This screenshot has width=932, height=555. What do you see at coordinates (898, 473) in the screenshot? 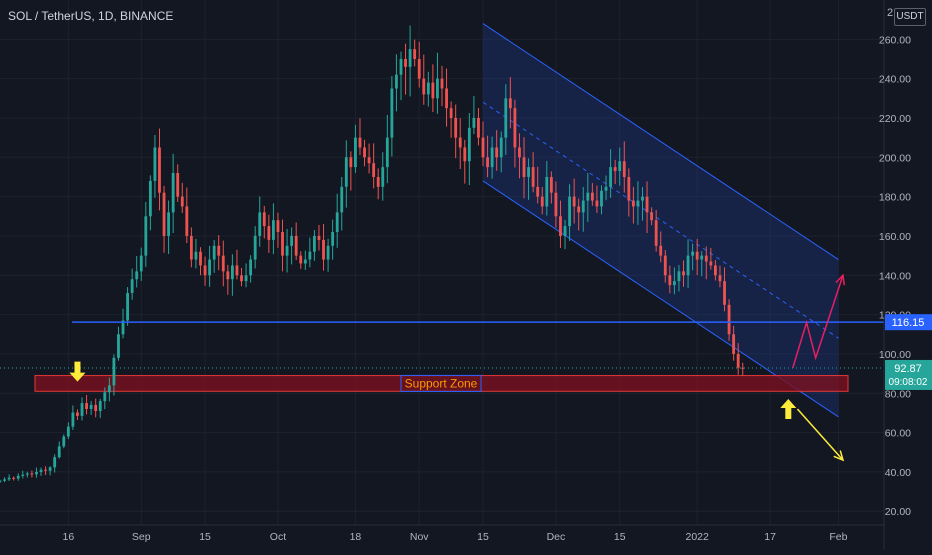
I see `price-tick-label: 40.00` at bounding box center [898, 473].